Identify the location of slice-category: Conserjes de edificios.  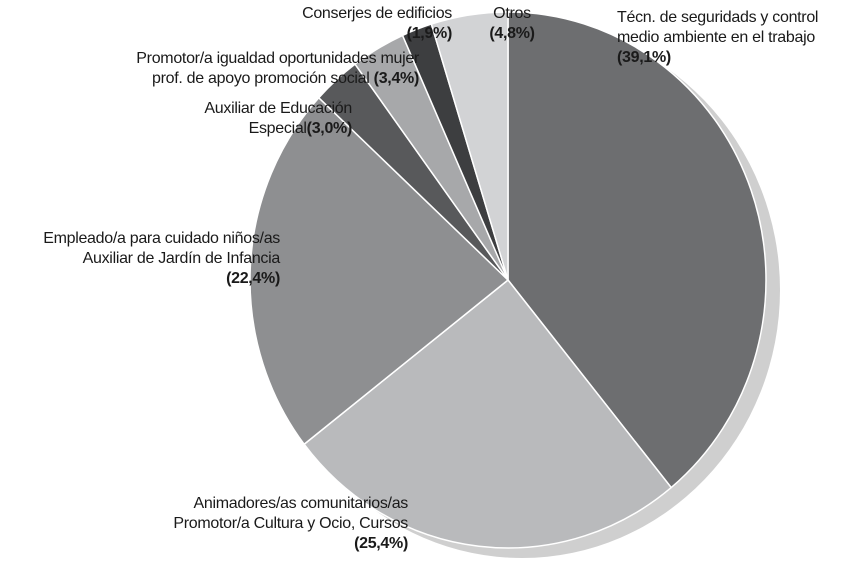
(377, 13).